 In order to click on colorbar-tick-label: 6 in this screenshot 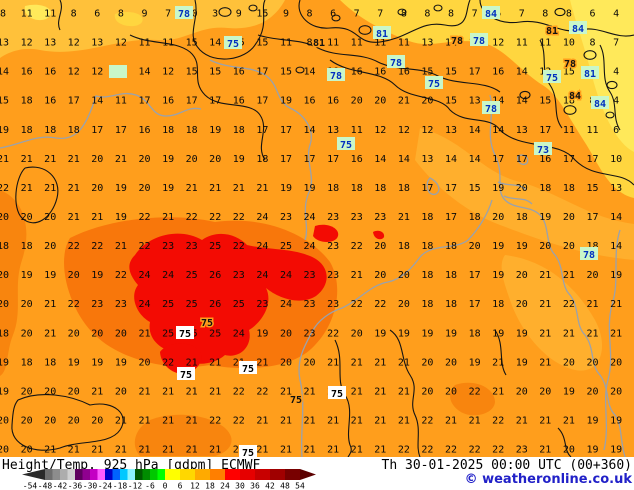, I will do `click(180, 486)`.